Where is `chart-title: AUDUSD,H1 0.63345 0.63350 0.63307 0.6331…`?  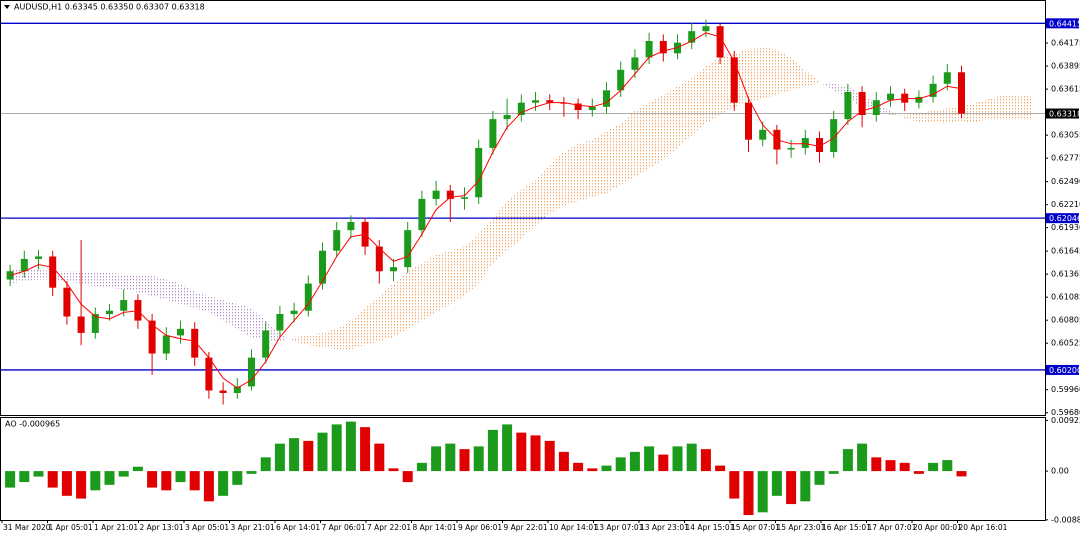 chart-title: AUDUSD,H1 0.63345 0.63350 0.63307 0.6331… is located at coordinates (109, 7).